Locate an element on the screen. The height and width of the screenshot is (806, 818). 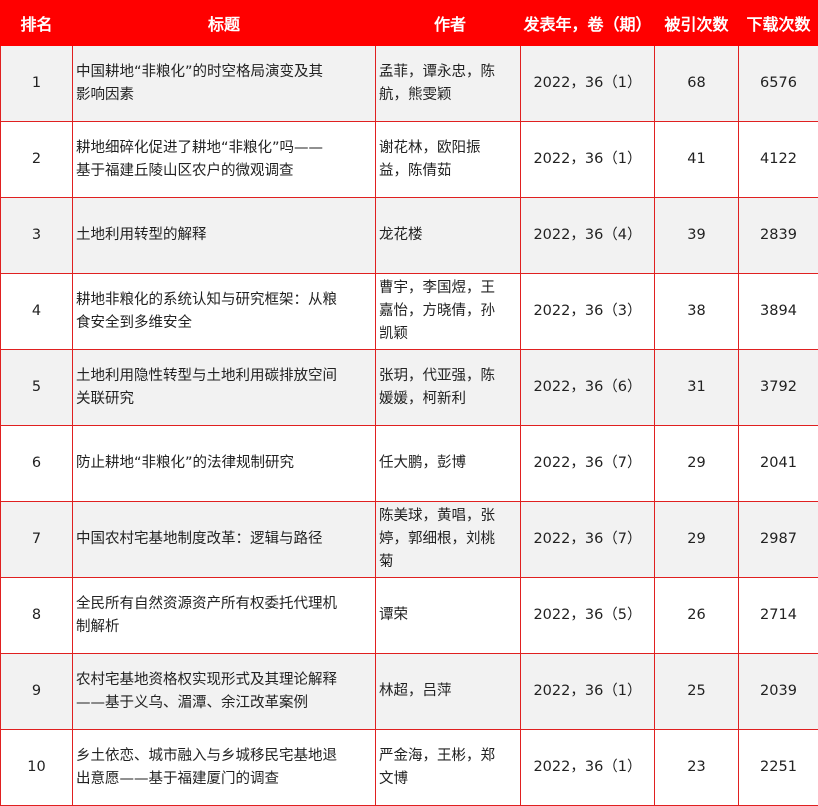
rank-cell: 3 is located at coordinates (37, 236).